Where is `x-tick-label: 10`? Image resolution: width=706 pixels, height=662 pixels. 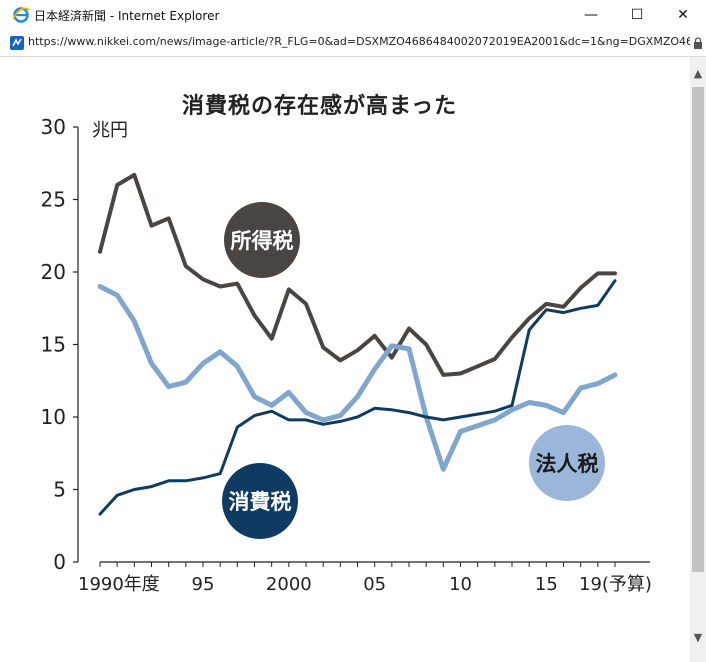 x-tick-label: 10 is located at coordinates (460, 584).